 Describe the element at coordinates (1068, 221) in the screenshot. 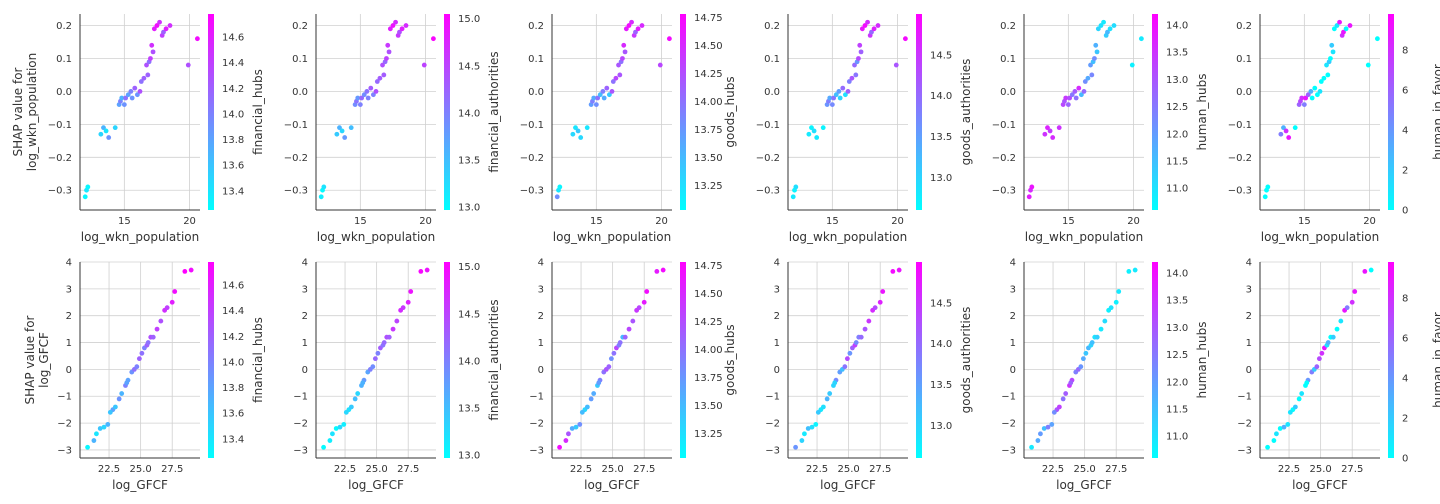

I see `x-tick-label: 15` at that location.